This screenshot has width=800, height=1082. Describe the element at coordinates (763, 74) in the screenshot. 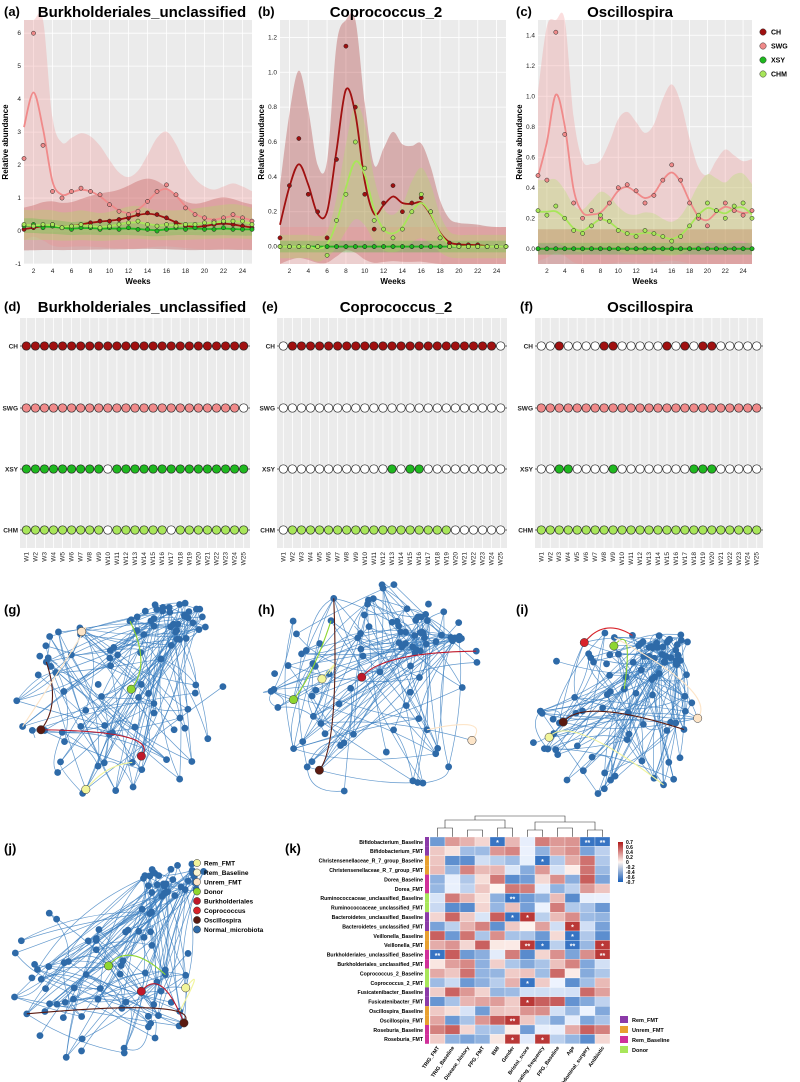

I see `legend-marker-CHM` at that location.